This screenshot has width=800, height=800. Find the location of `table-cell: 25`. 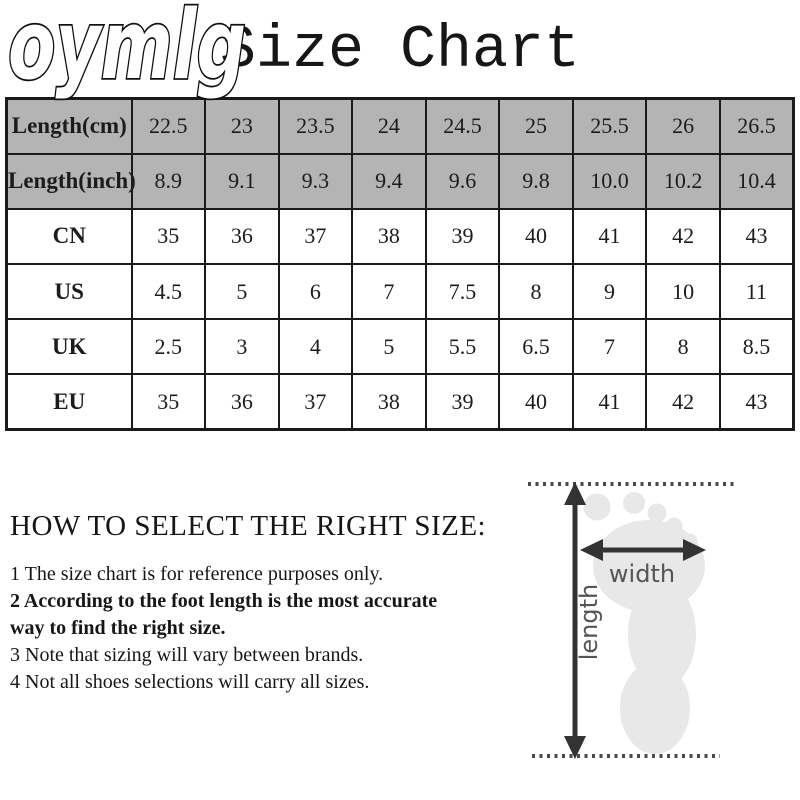

table-cell: 25 is located at coordinates (536, 126).